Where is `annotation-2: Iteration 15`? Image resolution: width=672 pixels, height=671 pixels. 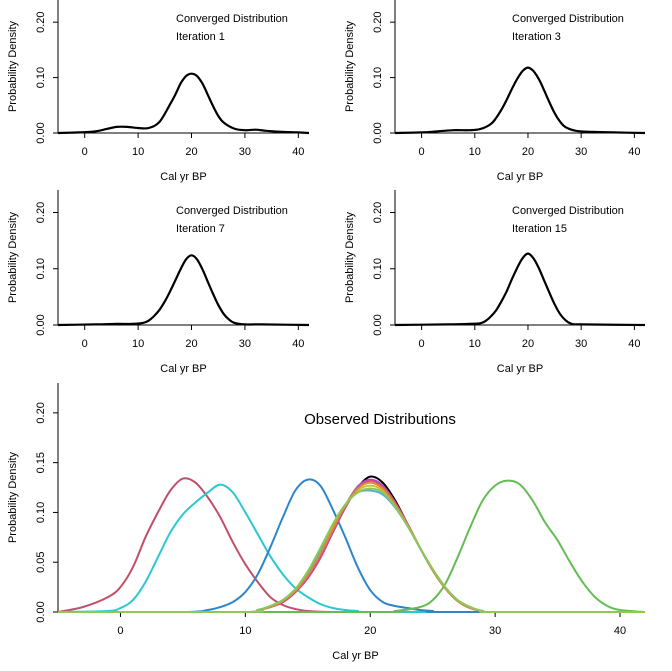
annotation-2: Iteration 15 is located at coordinates (539, 229).